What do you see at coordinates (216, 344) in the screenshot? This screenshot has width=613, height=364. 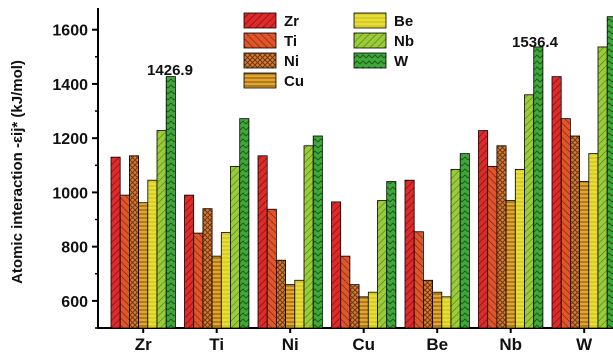 I see `x-tick-label: Ti` at bounding box center [216, 344].